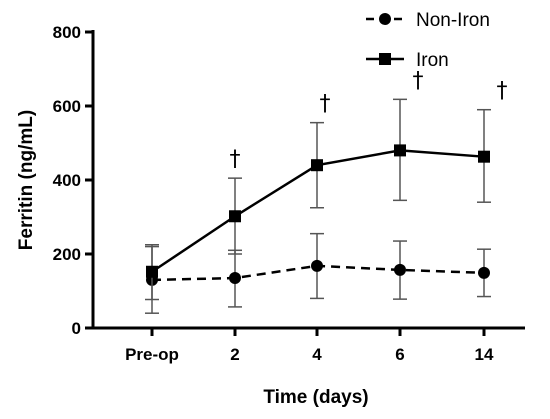 This screenshot has width=550, height=419. Describe the element at coordinates (432, 60) in the screenshot. I see `legend-label: Iron` at that location.